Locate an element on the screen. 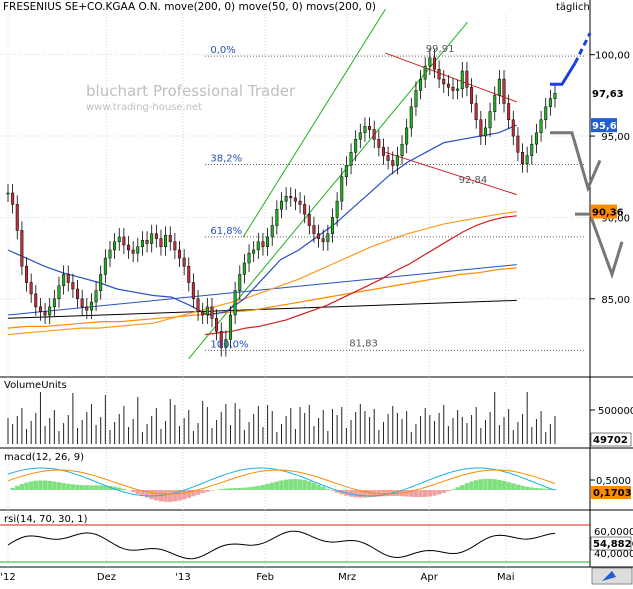  macd-tick-label: 0,5000 is located at coordinates (613, 481).